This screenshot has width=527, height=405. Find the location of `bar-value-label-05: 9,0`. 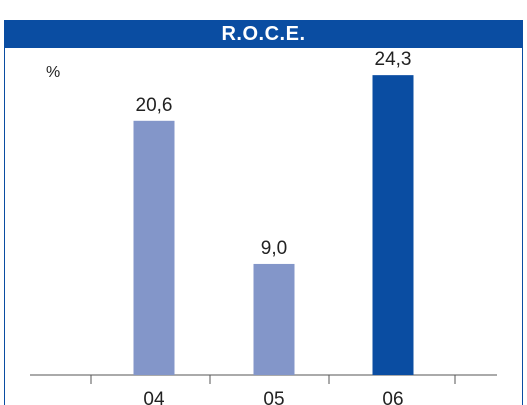

bar-value-label-05: 9,0 is located at coordinates (274, 248).